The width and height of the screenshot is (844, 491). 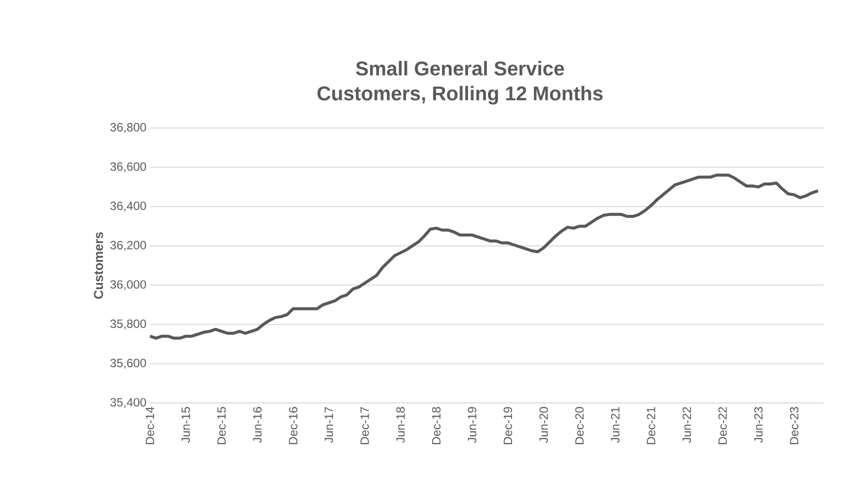 What do you see at coordinates (651, 425) in the screenshot?
I see `x-tick-label: Dec-21` at bounding box center [651, 425].